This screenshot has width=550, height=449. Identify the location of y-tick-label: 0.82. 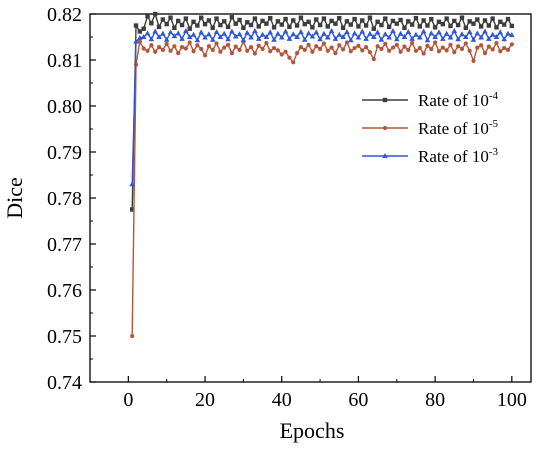
(64, 15).